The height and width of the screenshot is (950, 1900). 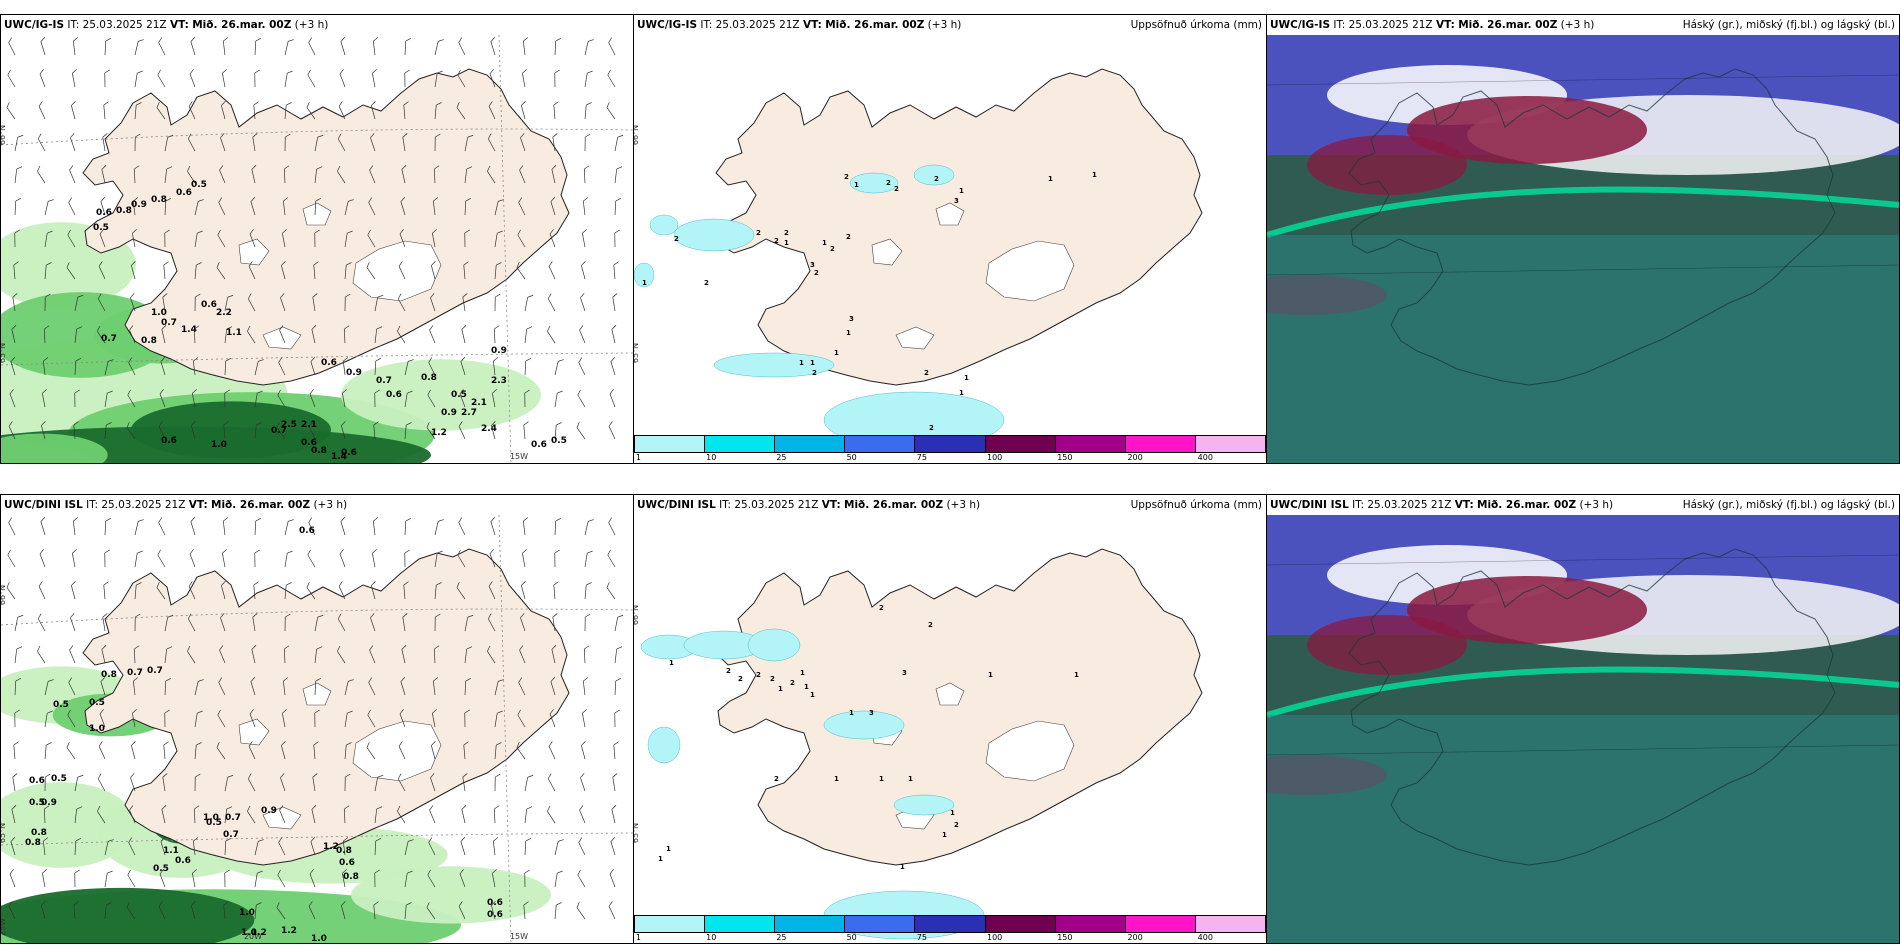 What do you see at coordinates (637, 615) in the screenshot?
I see `coord-label: 66°N` at bounding box center [637, 615].